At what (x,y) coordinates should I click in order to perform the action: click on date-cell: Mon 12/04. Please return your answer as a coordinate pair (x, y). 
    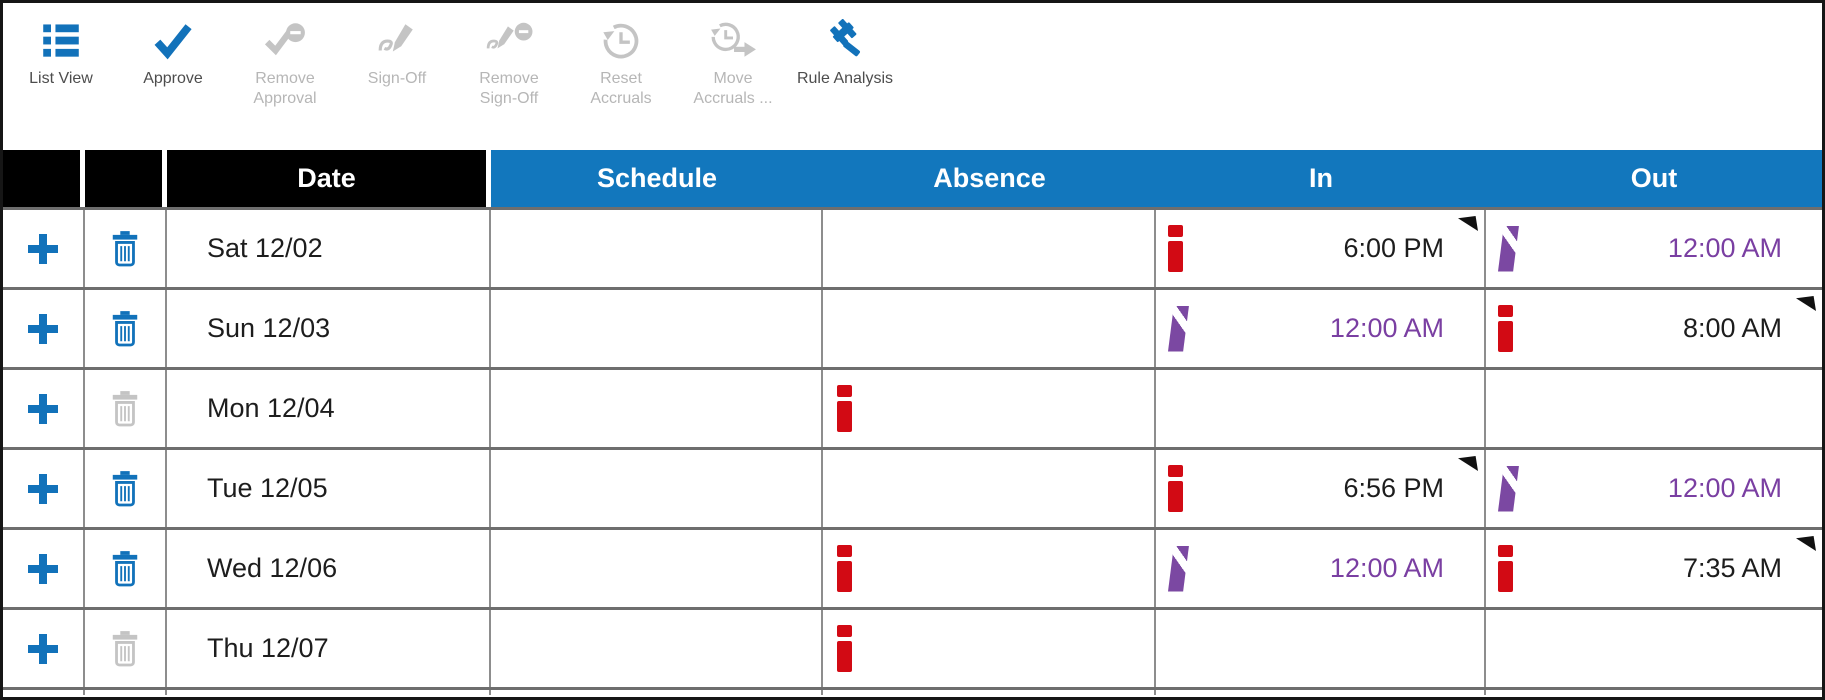
    Looking at the image, I should click on (329, 408).